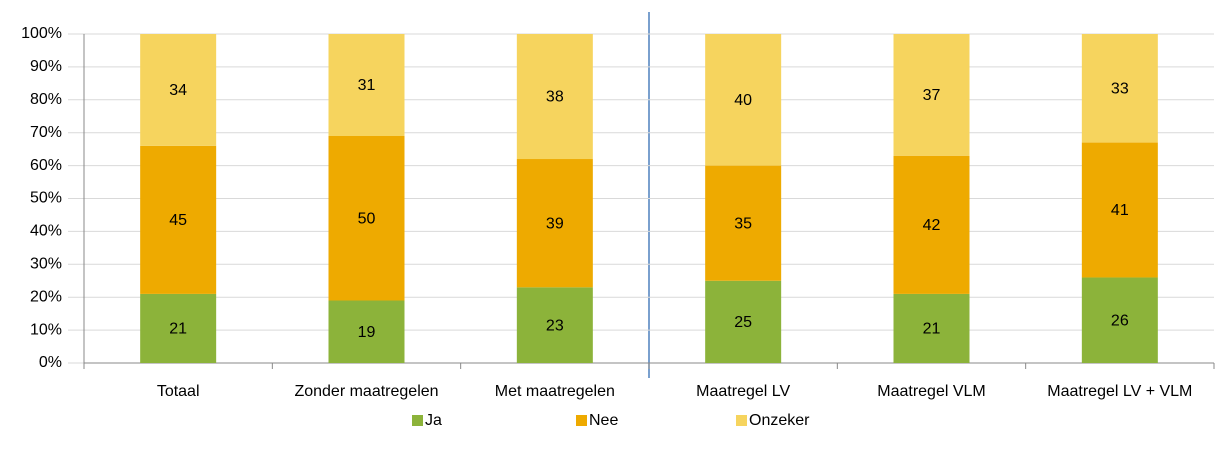 This screenshot has height=456, width=1216. Describe the element at coordinates (366, 391) in the screenshot. I see `x-tick-label: Zonder maatregelen` at that location.